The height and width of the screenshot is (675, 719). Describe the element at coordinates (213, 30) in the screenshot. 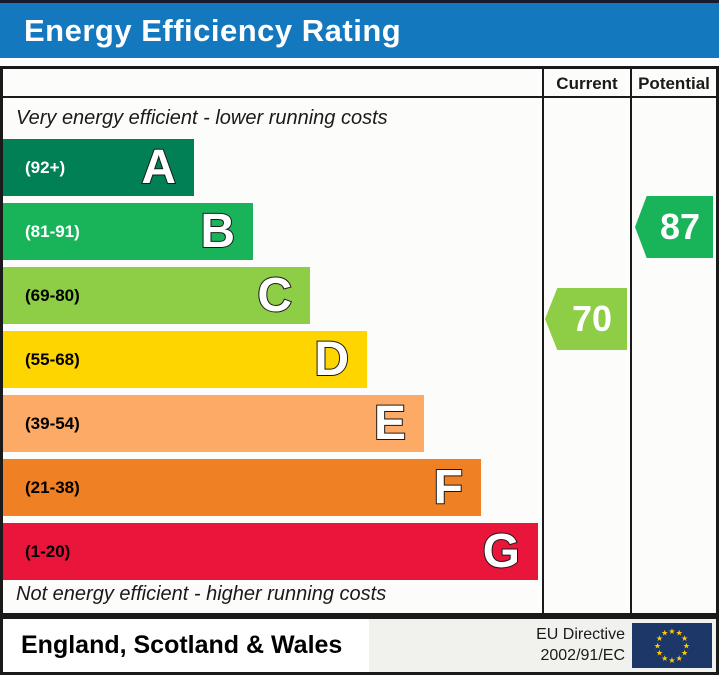

I see `page-title: Energy Efficiency Rating` at that location.